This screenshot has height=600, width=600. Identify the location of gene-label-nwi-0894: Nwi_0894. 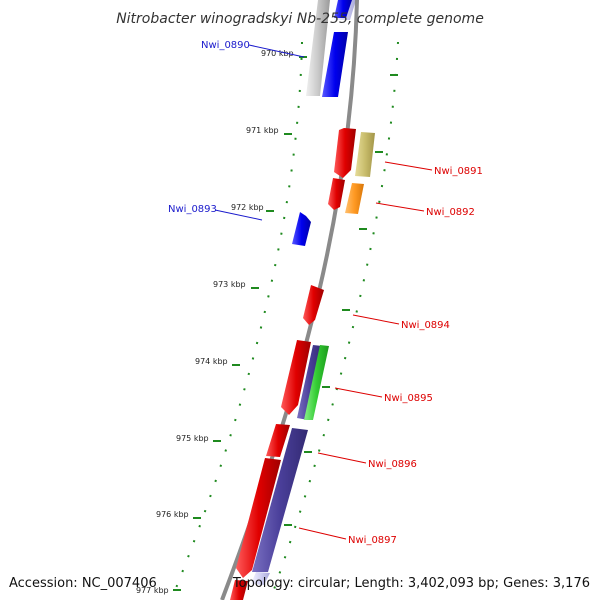
(425, 325).